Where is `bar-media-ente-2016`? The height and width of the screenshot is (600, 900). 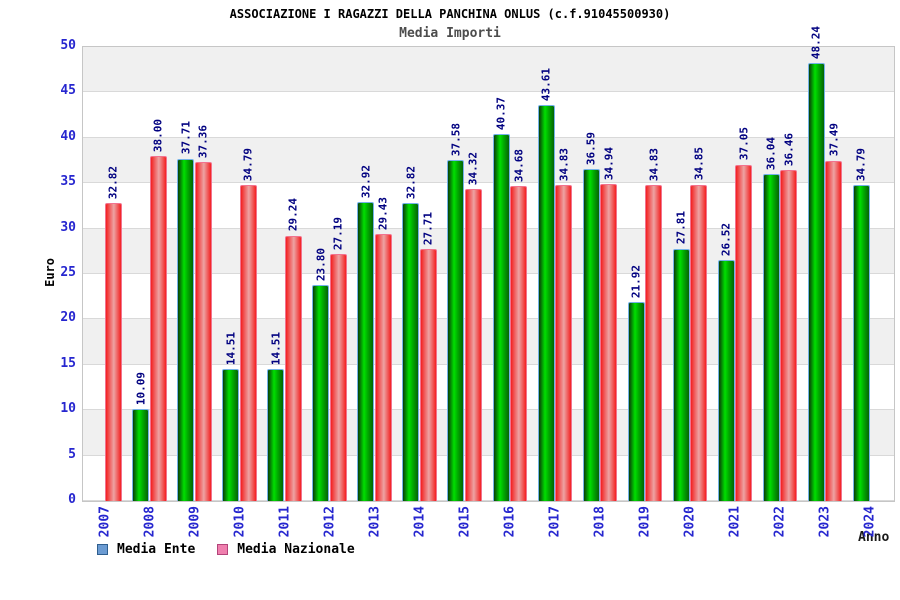
bar-media-ente-2016 is located at coordinates (501, 317).